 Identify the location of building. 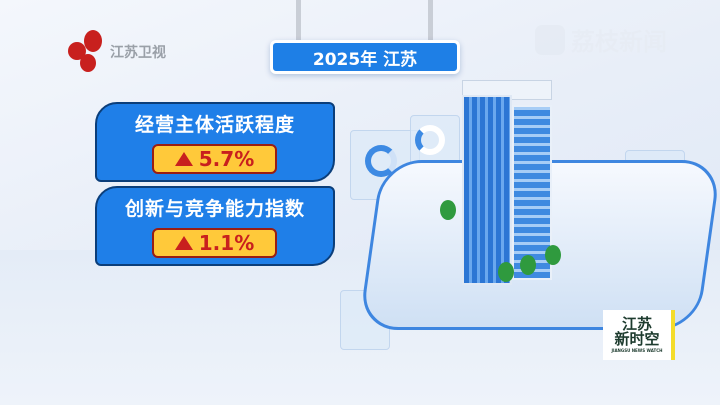
(487, 190).